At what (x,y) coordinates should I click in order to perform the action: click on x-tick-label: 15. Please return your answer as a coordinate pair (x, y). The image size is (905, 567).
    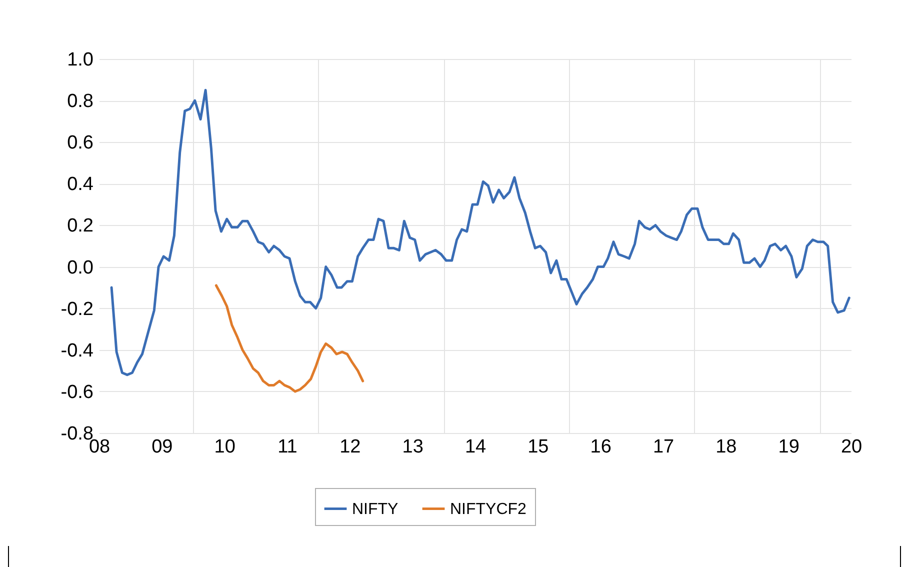
    Looking at the image, I should click on (538, 447).